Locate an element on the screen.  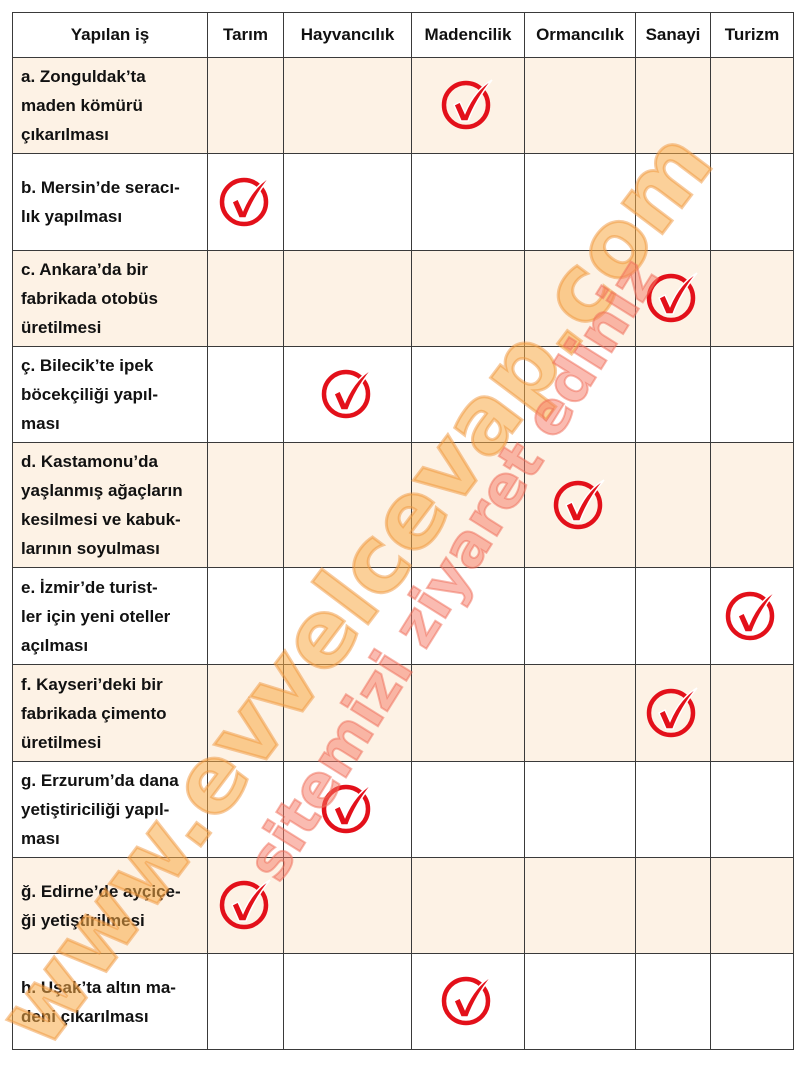
task-line: ği yetiştirilmesi is located at coordinates (83, 920).